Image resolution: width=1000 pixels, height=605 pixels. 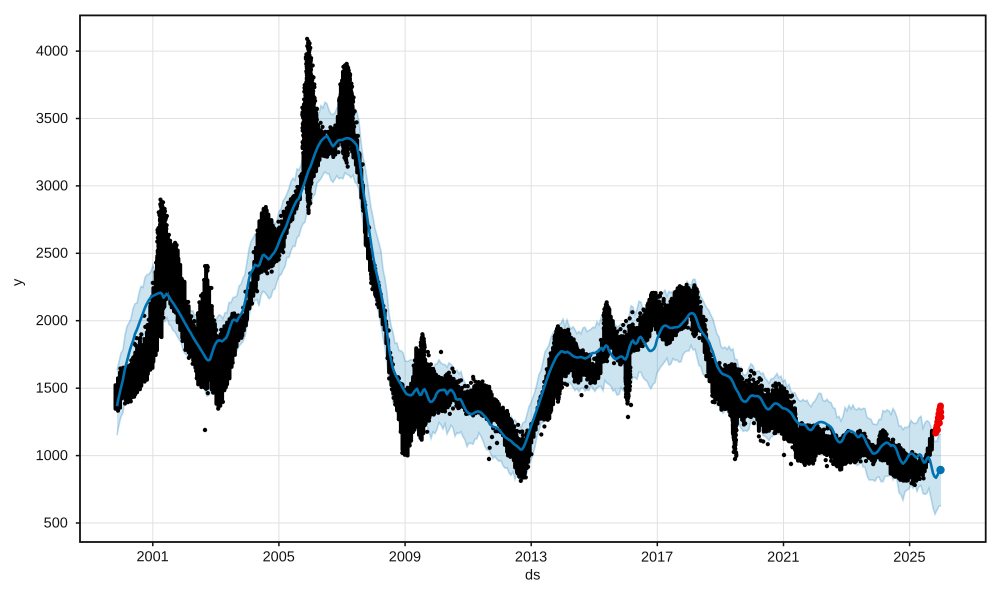 I want to click on svg-text: 2000, so click(x=52, y=321).